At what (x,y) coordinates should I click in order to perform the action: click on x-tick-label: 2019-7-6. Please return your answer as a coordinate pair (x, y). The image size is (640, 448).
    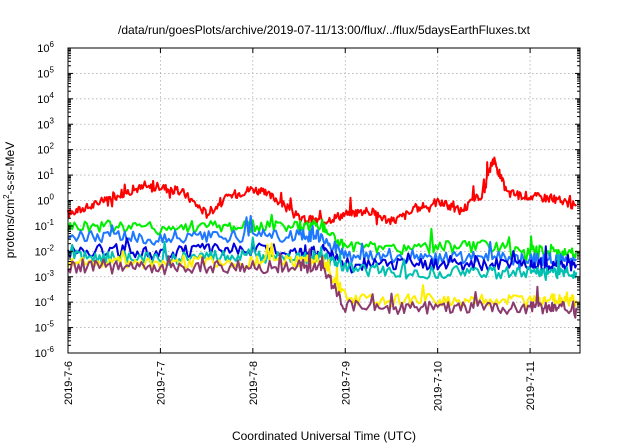
    Looking at the image, I should click on (69, 383).